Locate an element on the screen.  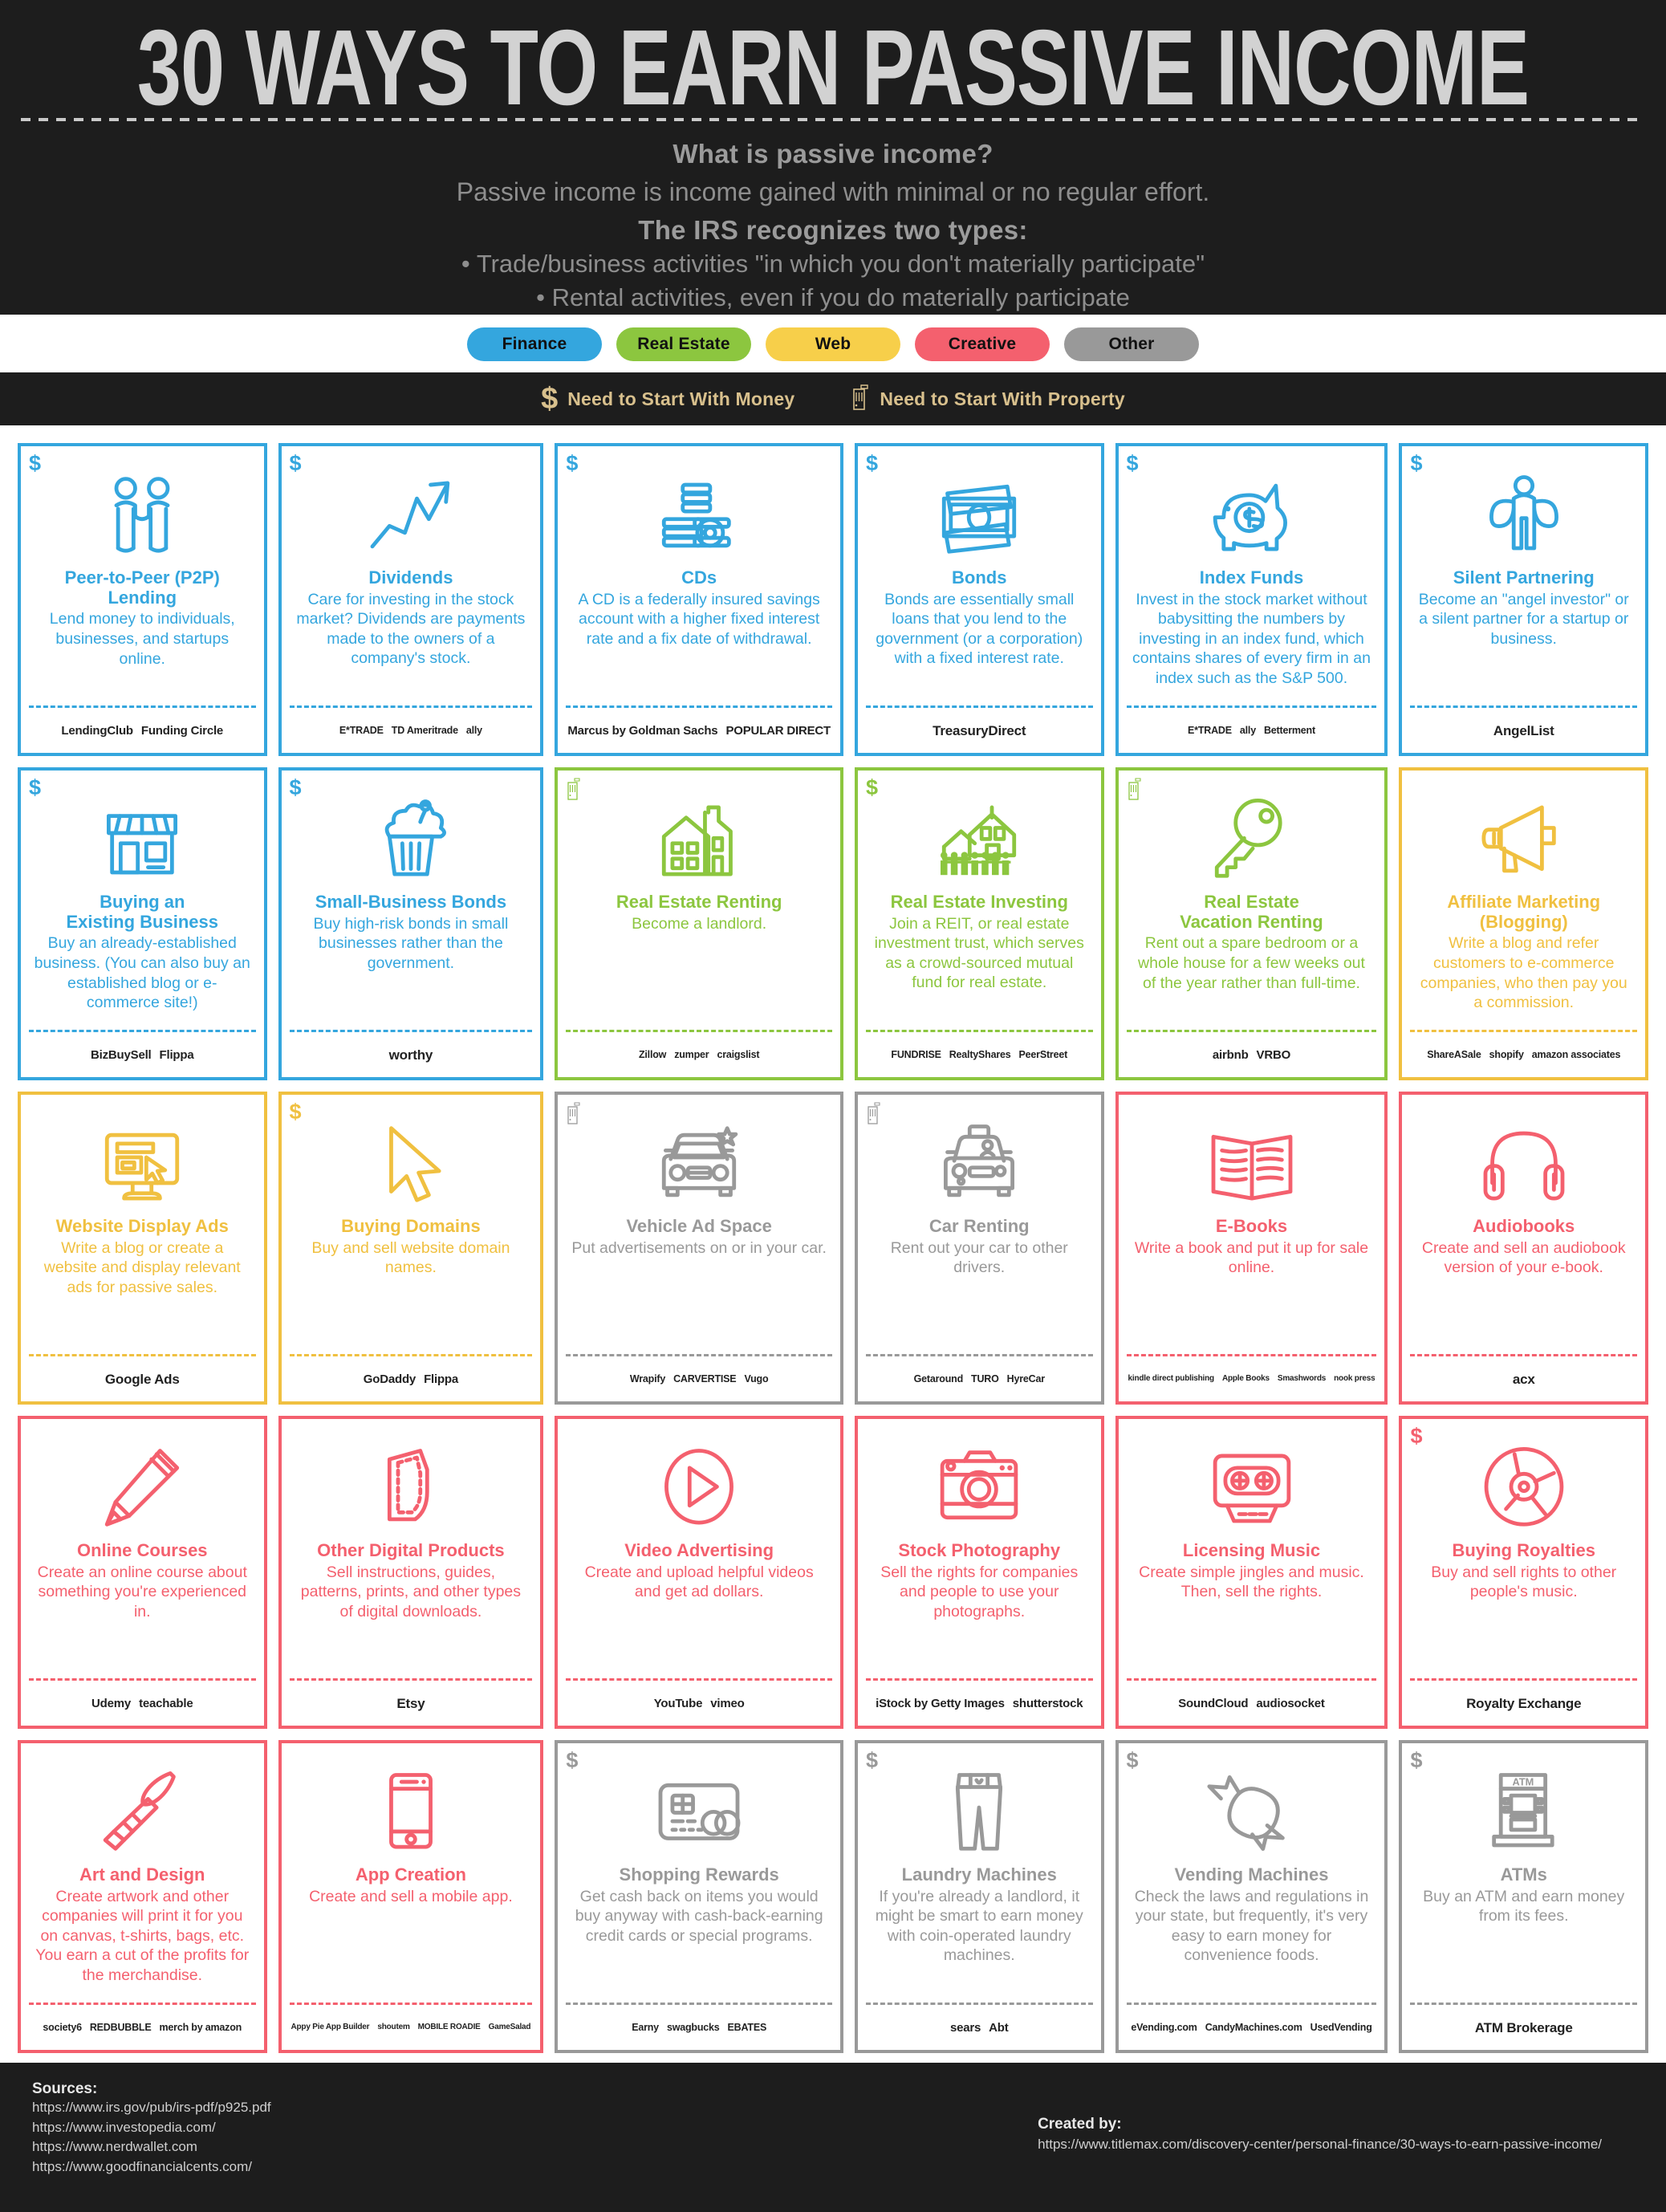
brand-logo: kindle direct publishing is located at coordinates (1171, 1379).